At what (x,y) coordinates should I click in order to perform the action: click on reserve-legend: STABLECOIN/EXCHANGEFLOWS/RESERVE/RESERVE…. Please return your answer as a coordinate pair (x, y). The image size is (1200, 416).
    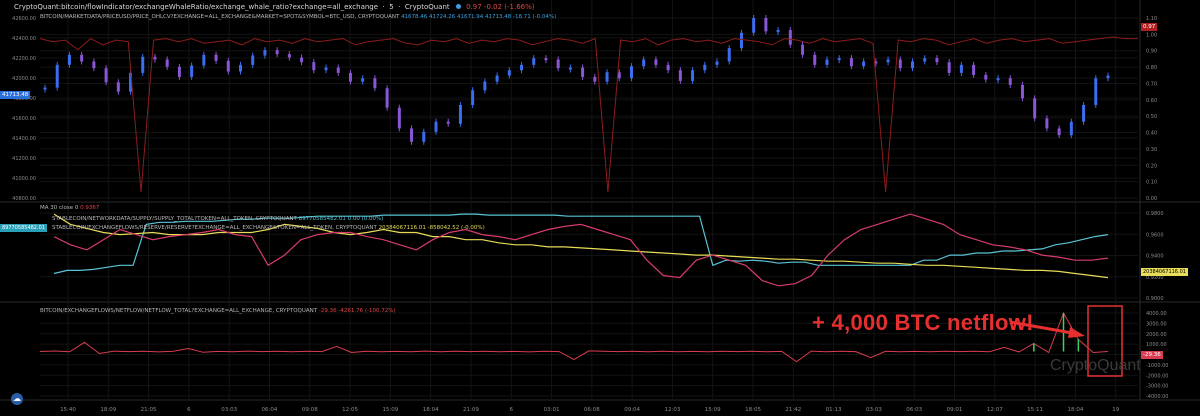
    Looking at the image, I should click on (268, 228).